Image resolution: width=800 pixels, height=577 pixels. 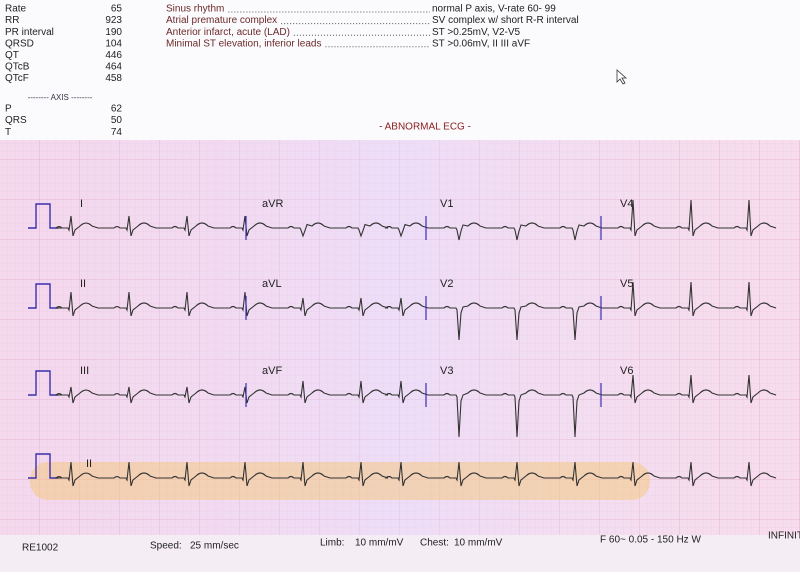 I want to click on measure-label: QRSD, so click(x=19, y=43).